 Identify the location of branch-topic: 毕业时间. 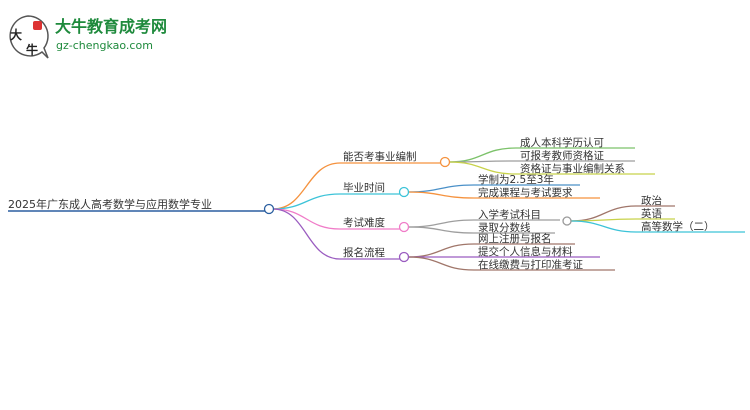
(364, 187).